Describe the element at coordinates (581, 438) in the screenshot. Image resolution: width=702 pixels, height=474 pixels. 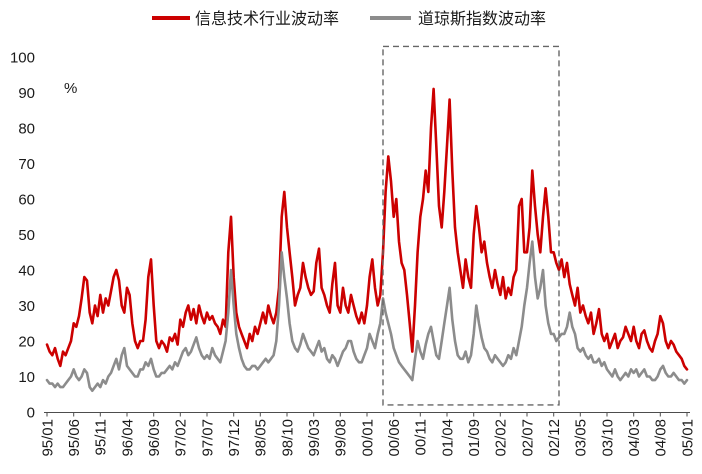
I see `x-tick-label: 03/05` at that location.